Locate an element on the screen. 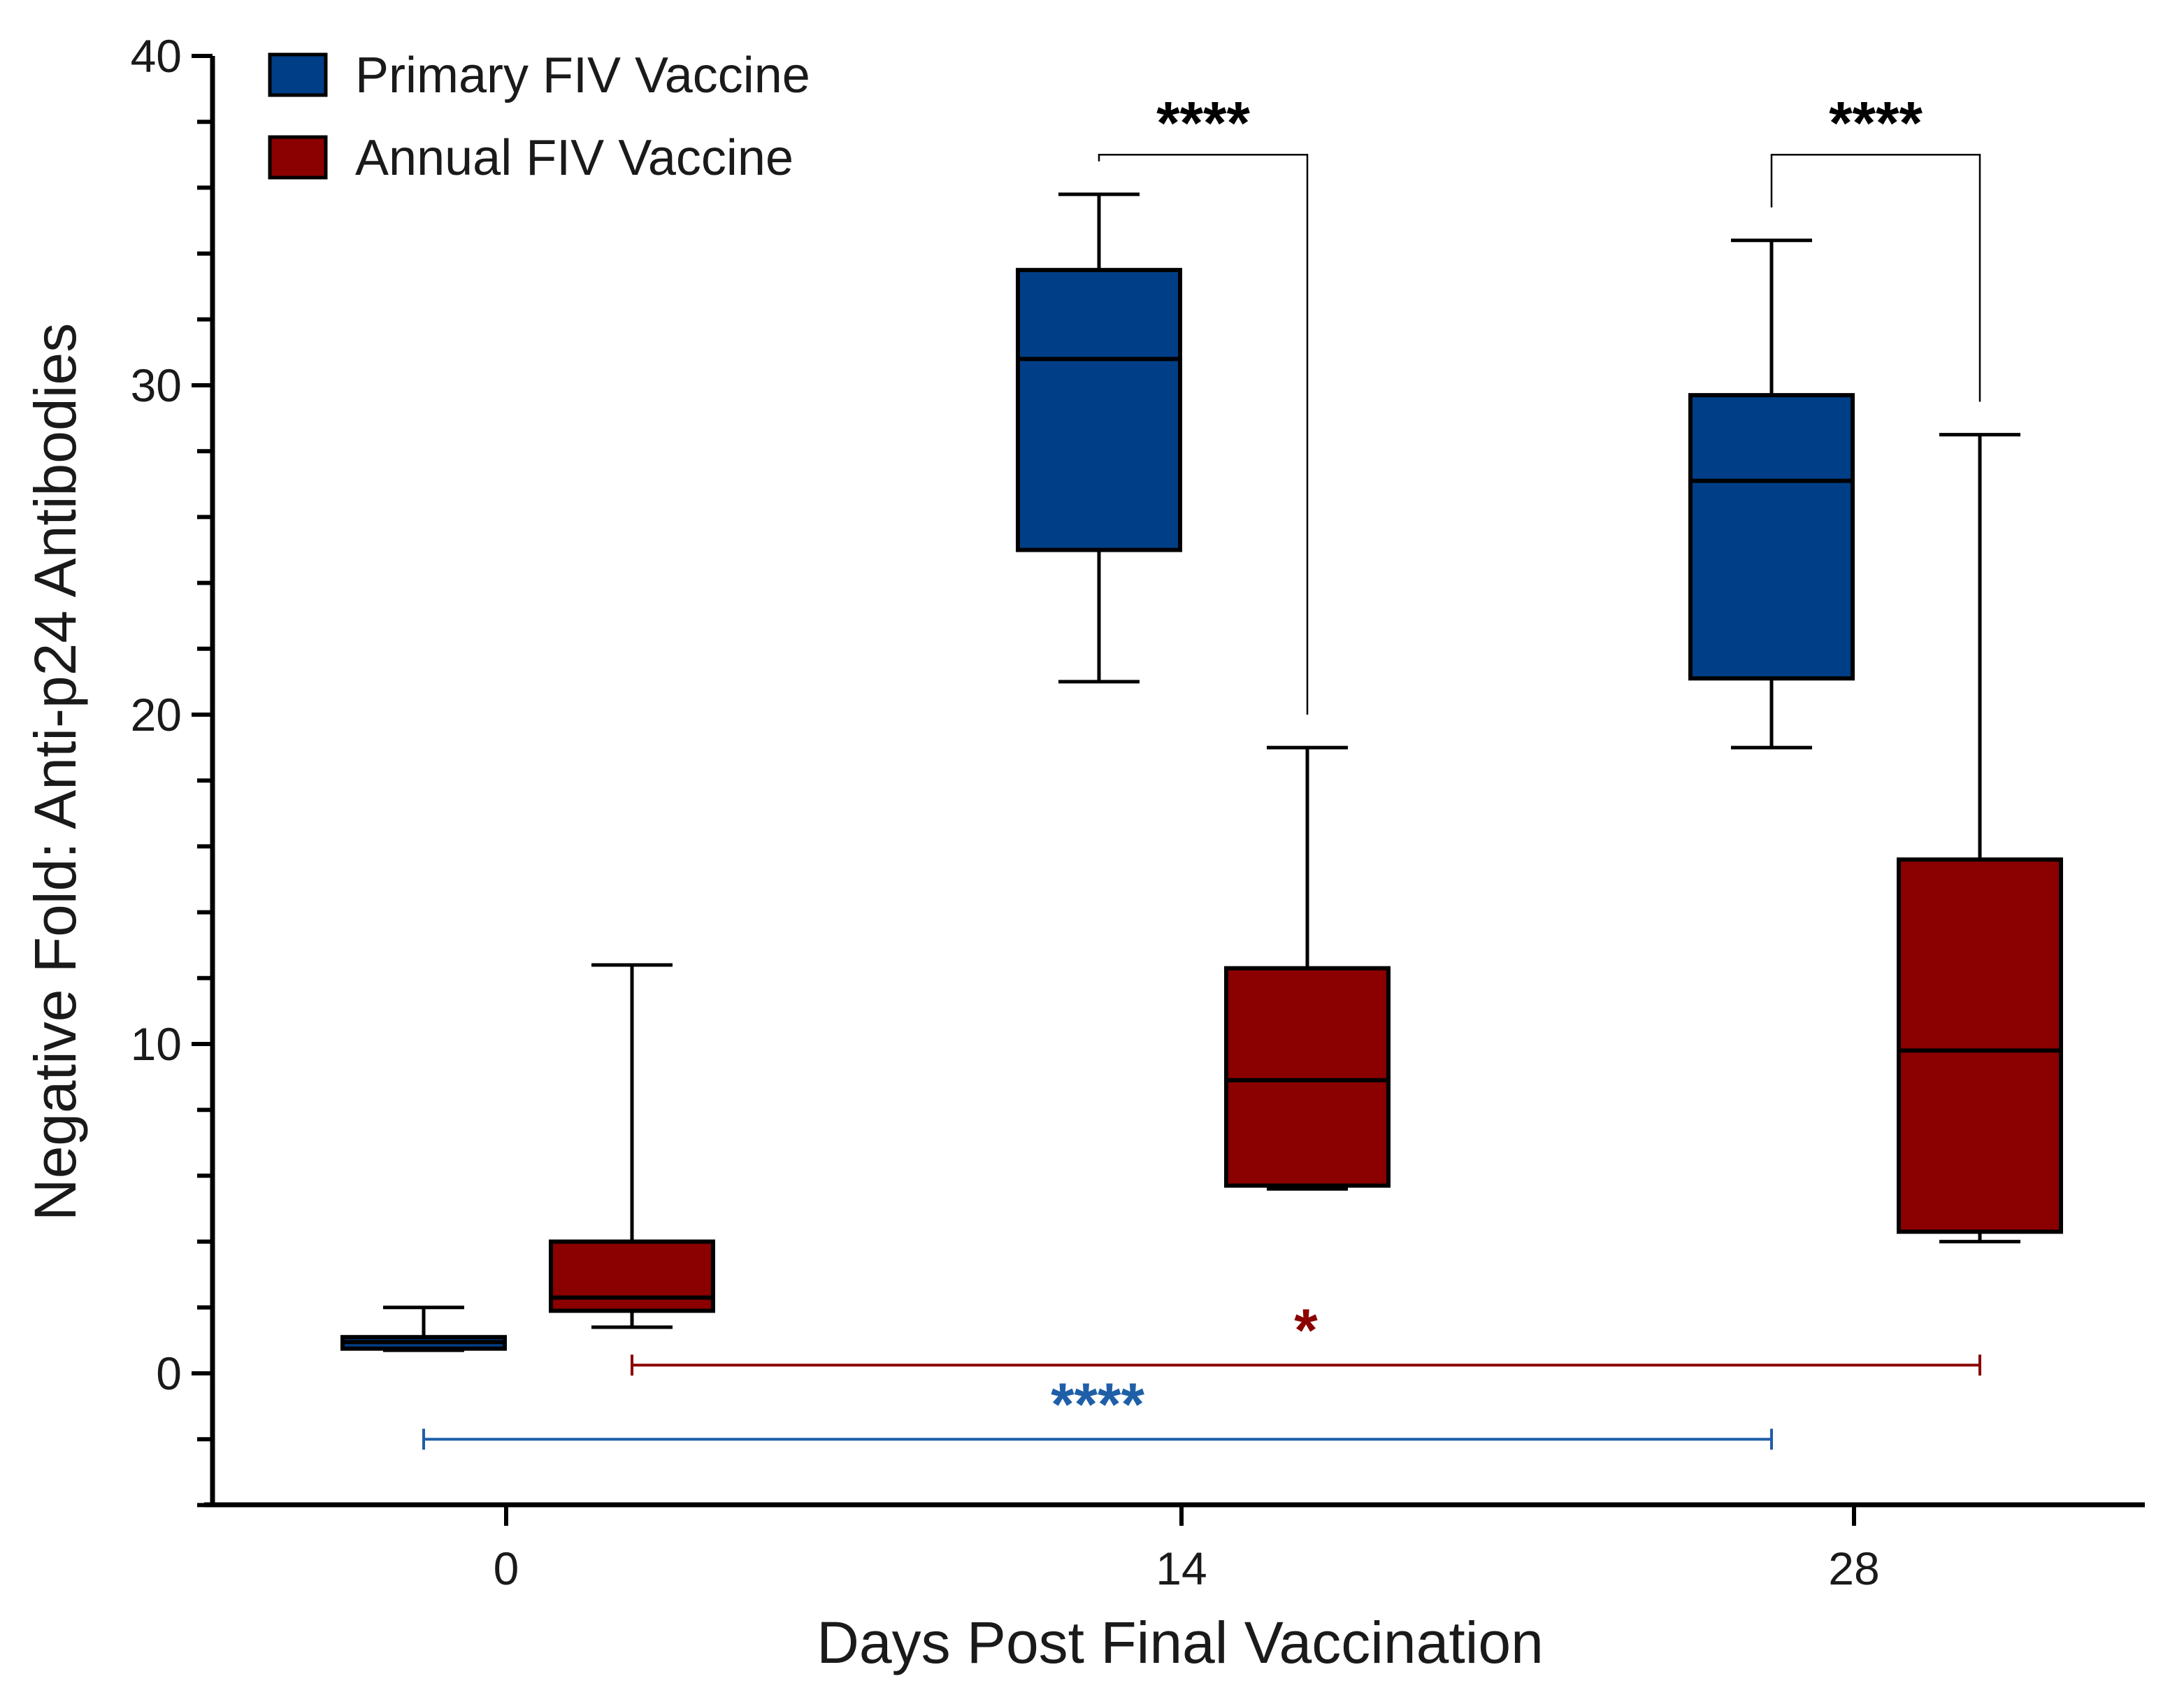 The width and height of the screenshot is (2184, 1695). y-tick-label: 20 is located at coordinates (156, 715).